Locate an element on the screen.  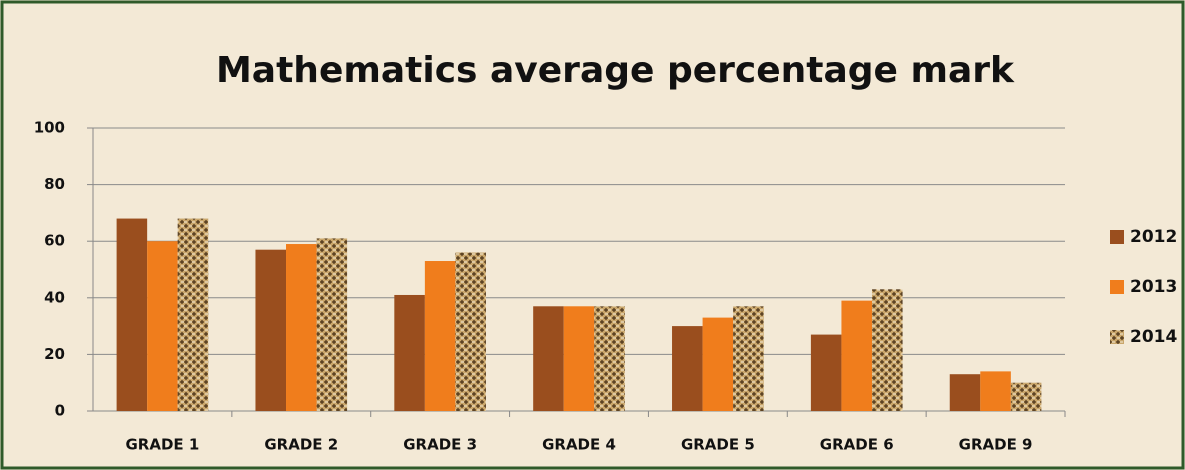
y-tick-label: 100 is located at coordinates (49, 128).